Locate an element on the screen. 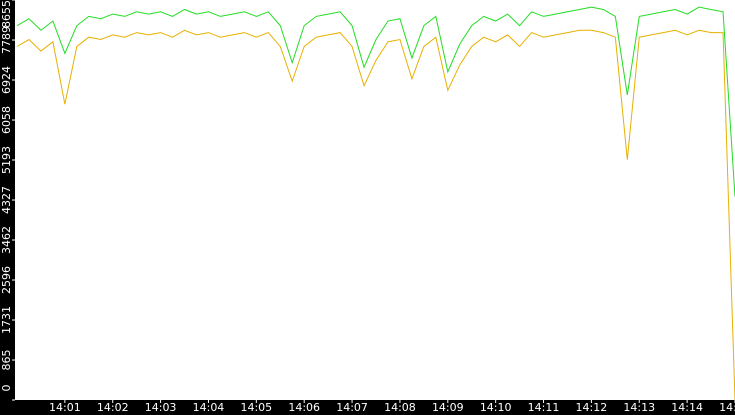 The height and width of the screenshot is (415, 735). y-axis-band is located at coordinates (7, 207).